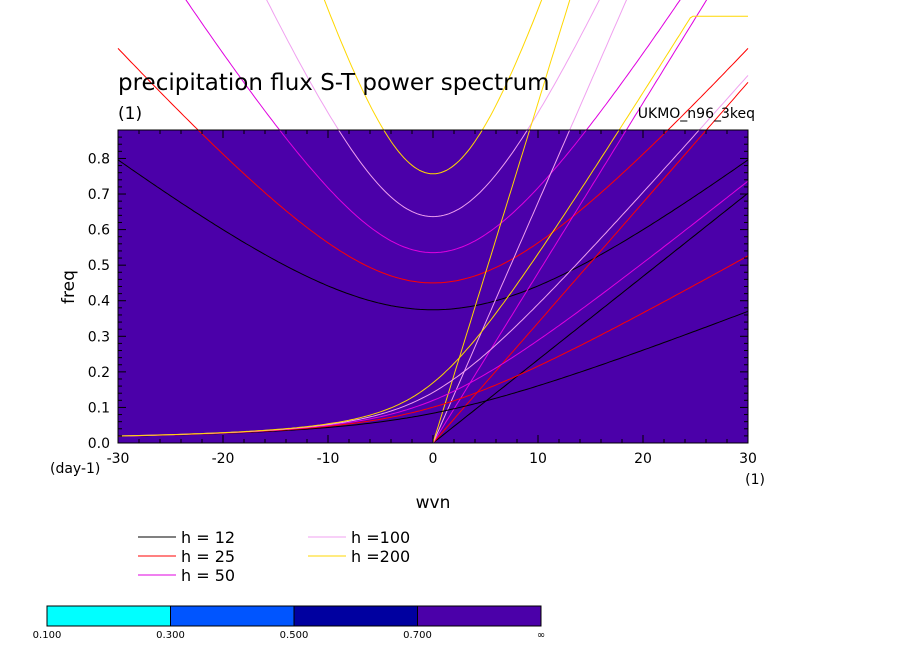  I want to click on x-tick-label: 20, so click(643, 459).